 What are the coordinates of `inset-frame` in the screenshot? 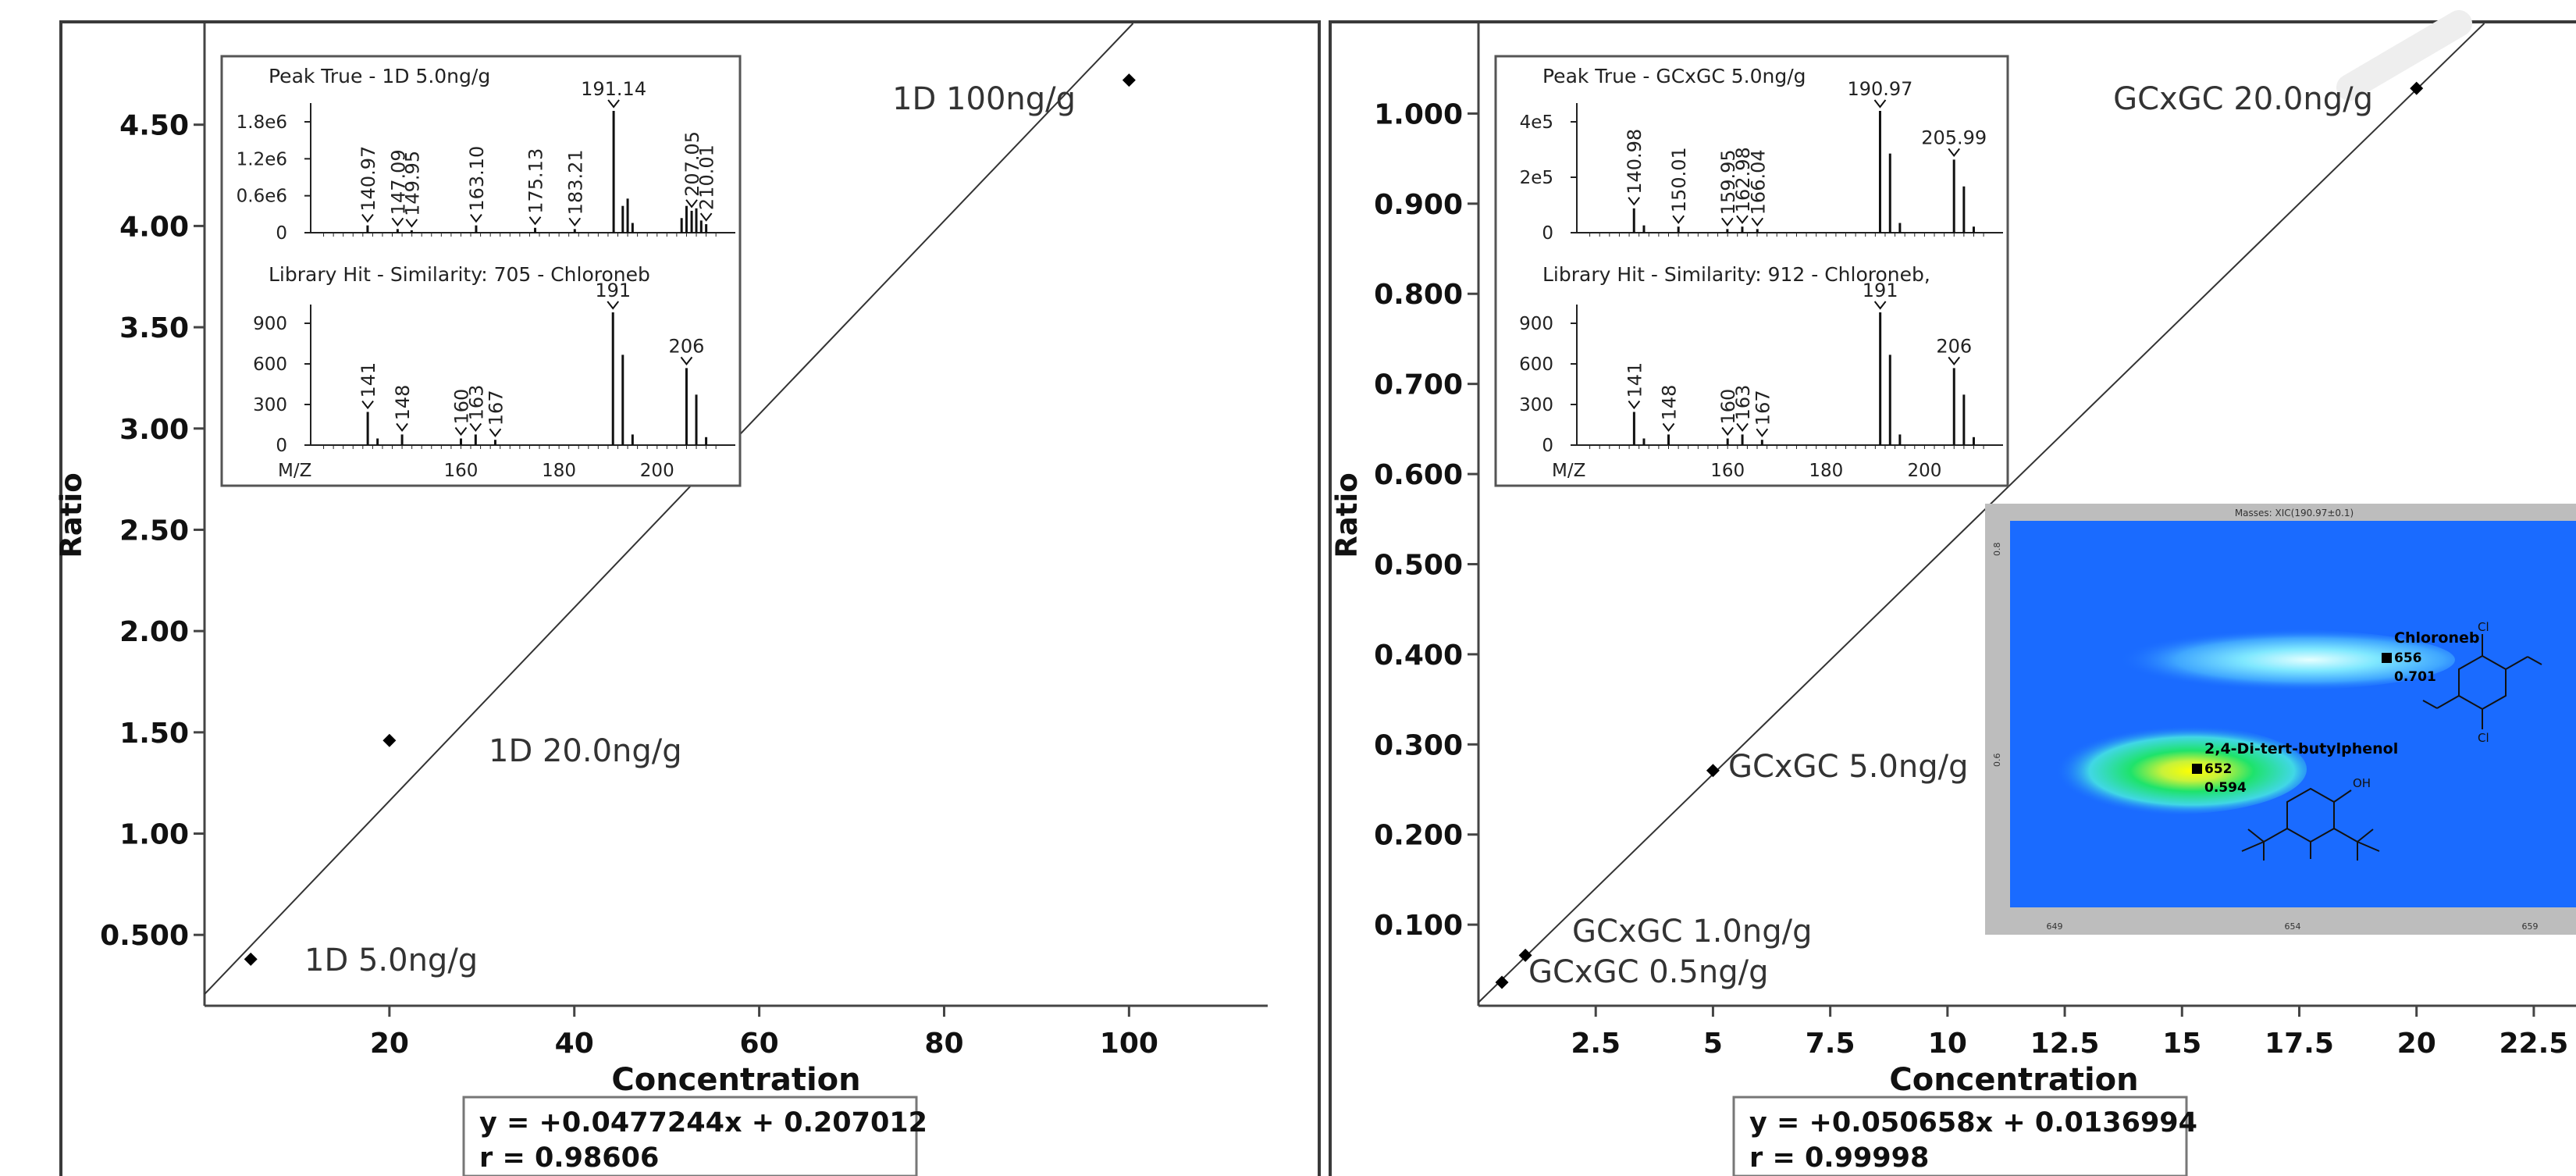 It's located at (1751, 271).